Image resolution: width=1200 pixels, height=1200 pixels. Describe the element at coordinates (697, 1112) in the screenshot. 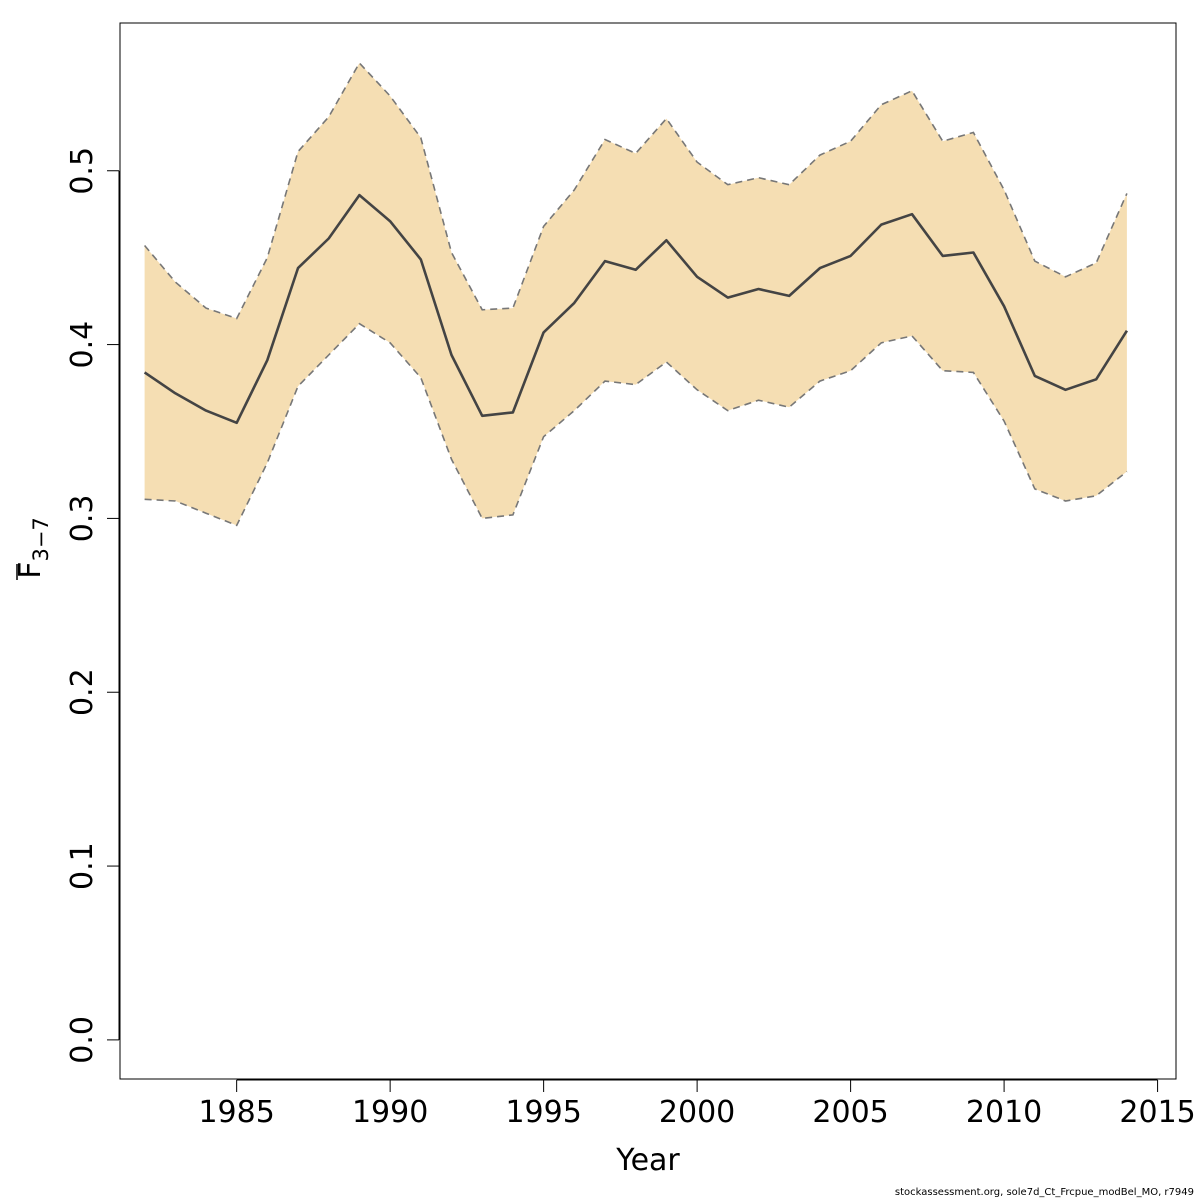

I see `x-tick-label: 2000` at that location.